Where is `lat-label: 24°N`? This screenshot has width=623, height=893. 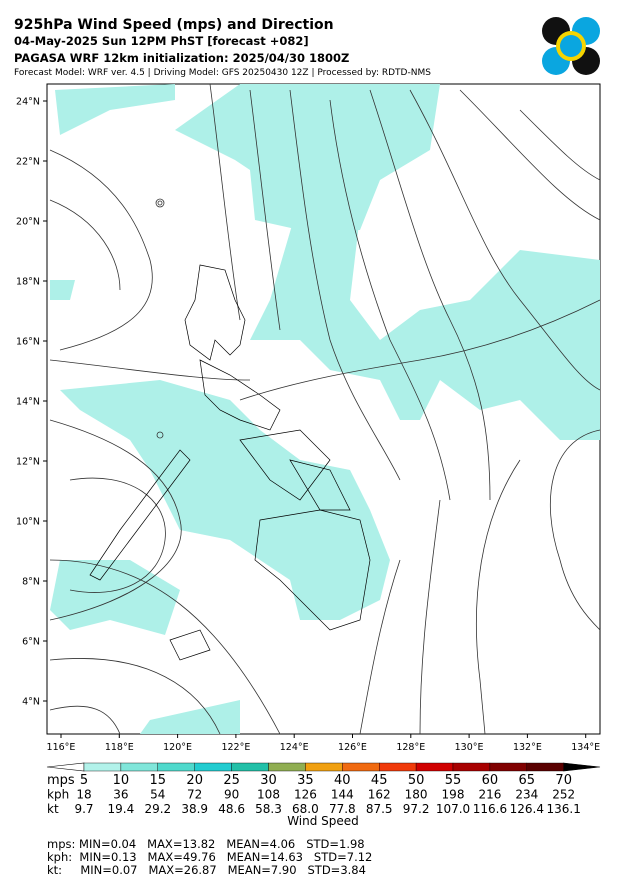
lat-label: 24°N is located at coordinates (28, 102).